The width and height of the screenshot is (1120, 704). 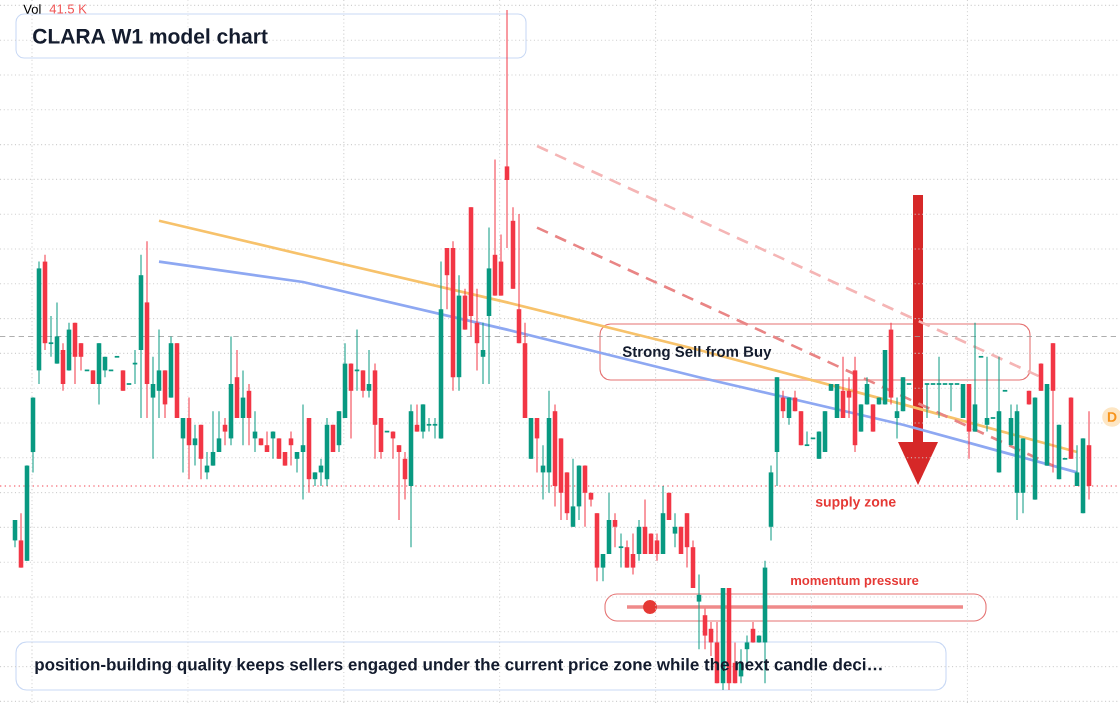 What do you see at coordinates (697, 353) in the screenshot?
I see `annotation: Strong Sell from Buy` at bounding box center [697, 353].